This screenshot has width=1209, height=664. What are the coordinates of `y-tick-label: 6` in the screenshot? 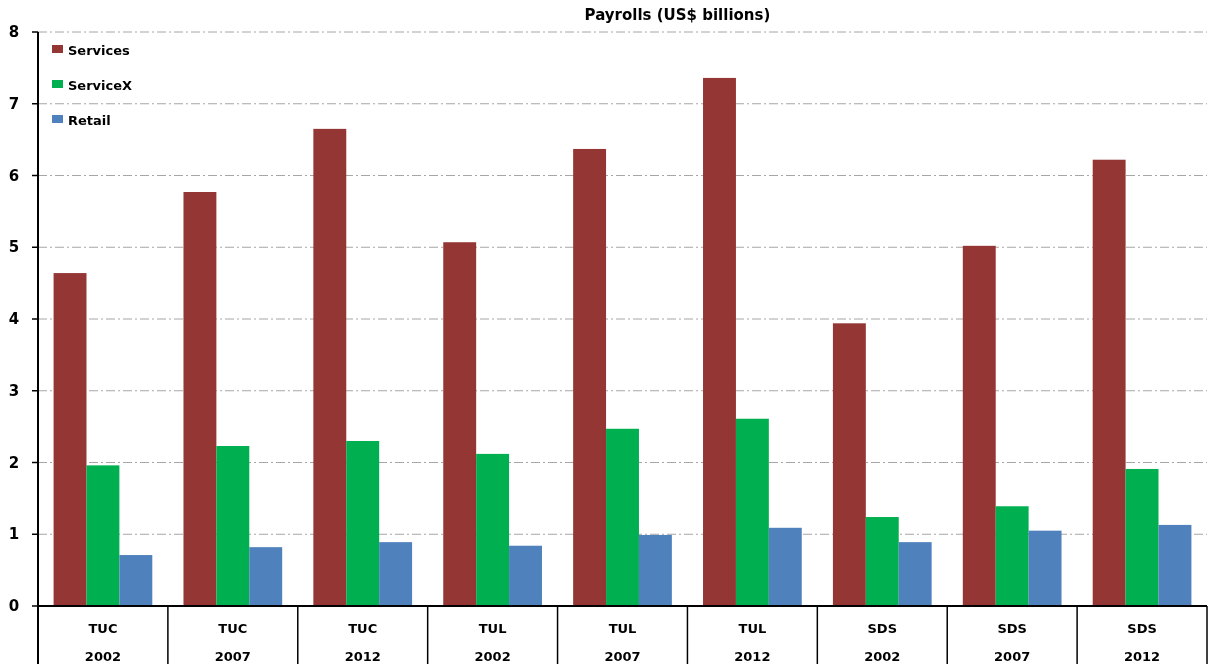 It's located at (14, 175).